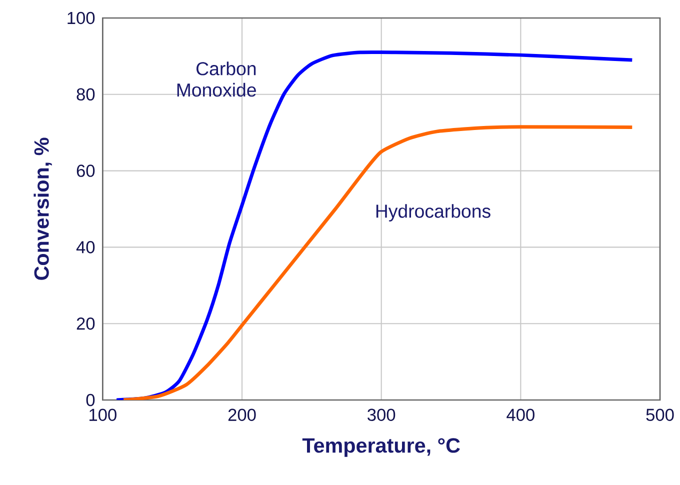  Describe the element at coordinates (242, 414) in the screenshot. I see `x-tick-label: 200` at that location.